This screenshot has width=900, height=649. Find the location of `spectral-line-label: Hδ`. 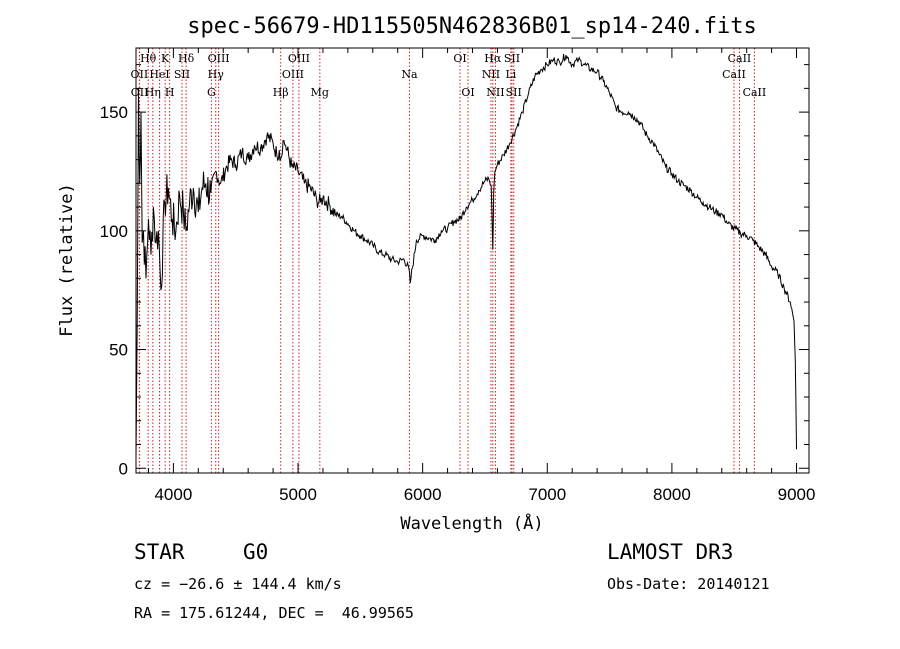

spectral-line-label: Hδ is located at coordinates (186, 58).